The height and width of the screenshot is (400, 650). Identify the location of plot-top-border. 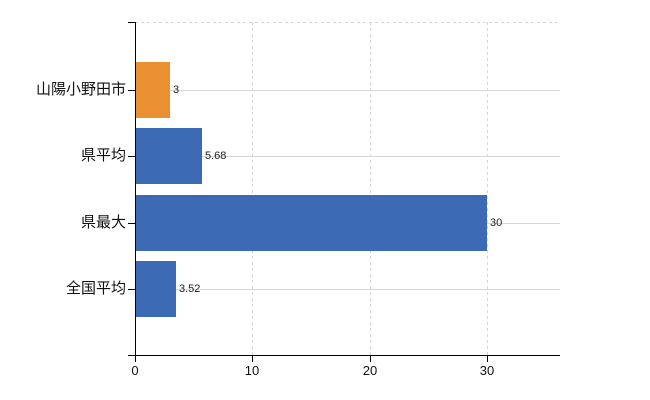
(347, 22).